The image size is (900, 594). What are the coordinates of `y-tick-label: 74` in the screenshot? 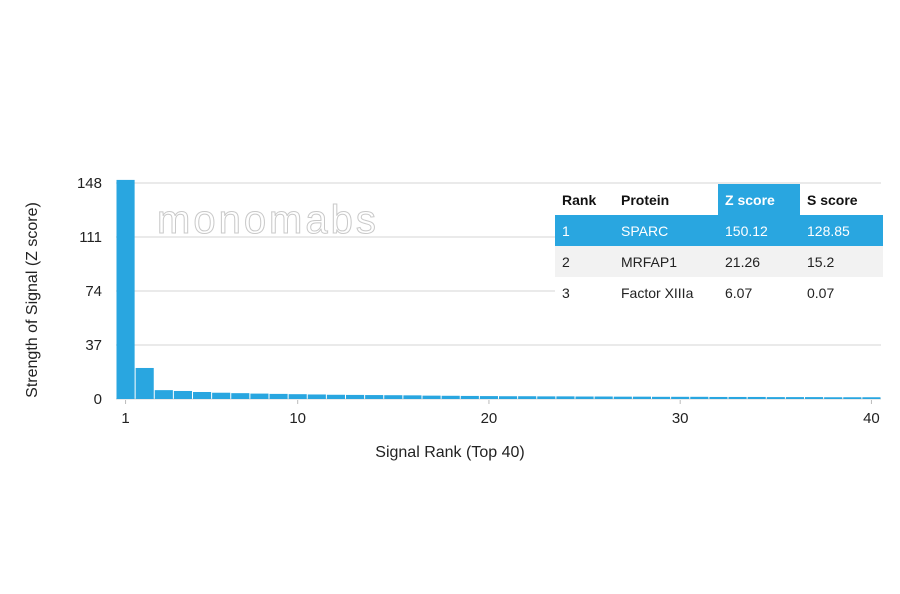 It's located at (93, 291).